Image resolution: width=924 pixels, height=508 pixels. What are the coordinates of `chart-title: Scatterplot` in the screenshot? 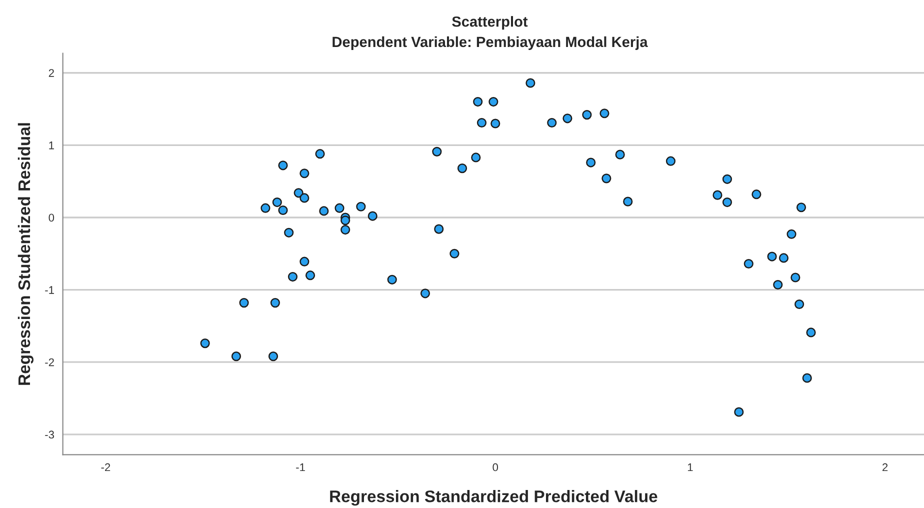 It's located at (490, 23).